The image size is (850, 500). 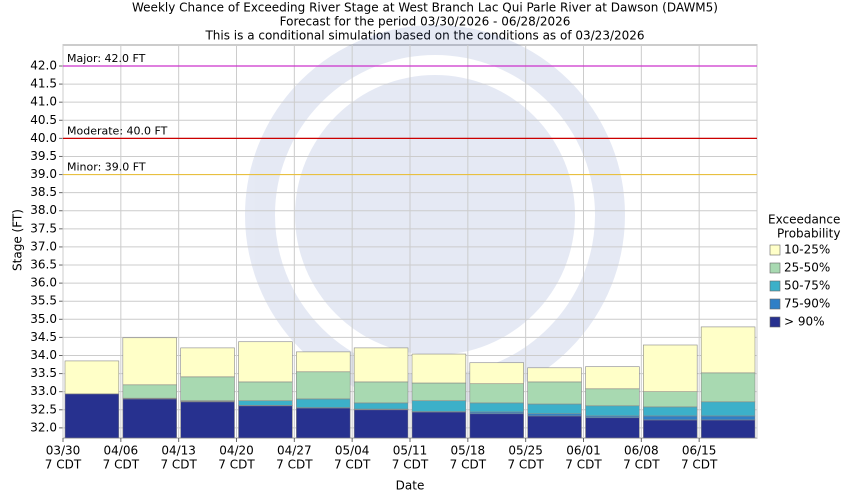 What do you see at coordinates (43, 409) in the screenshot?
I see `y-tick-label: 32.5` at bounding box center [43, 409].